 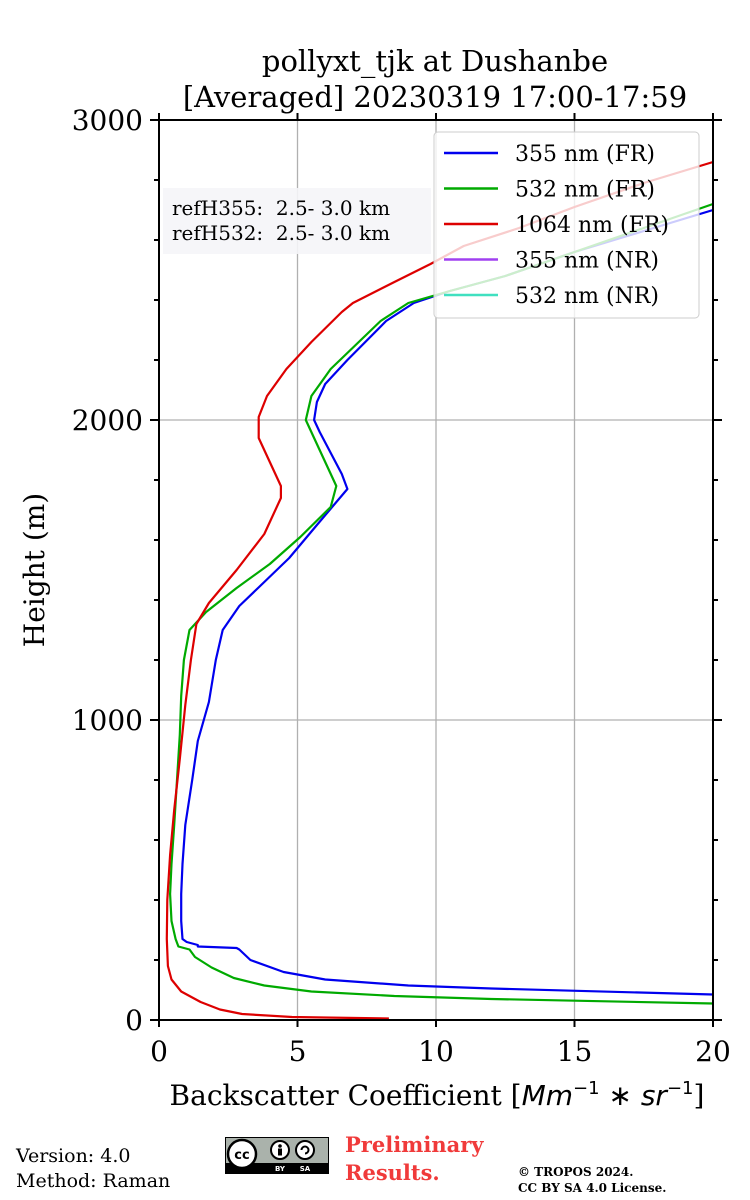 I want to click on x-tick-label: 15, so click(x=575, y=1051).